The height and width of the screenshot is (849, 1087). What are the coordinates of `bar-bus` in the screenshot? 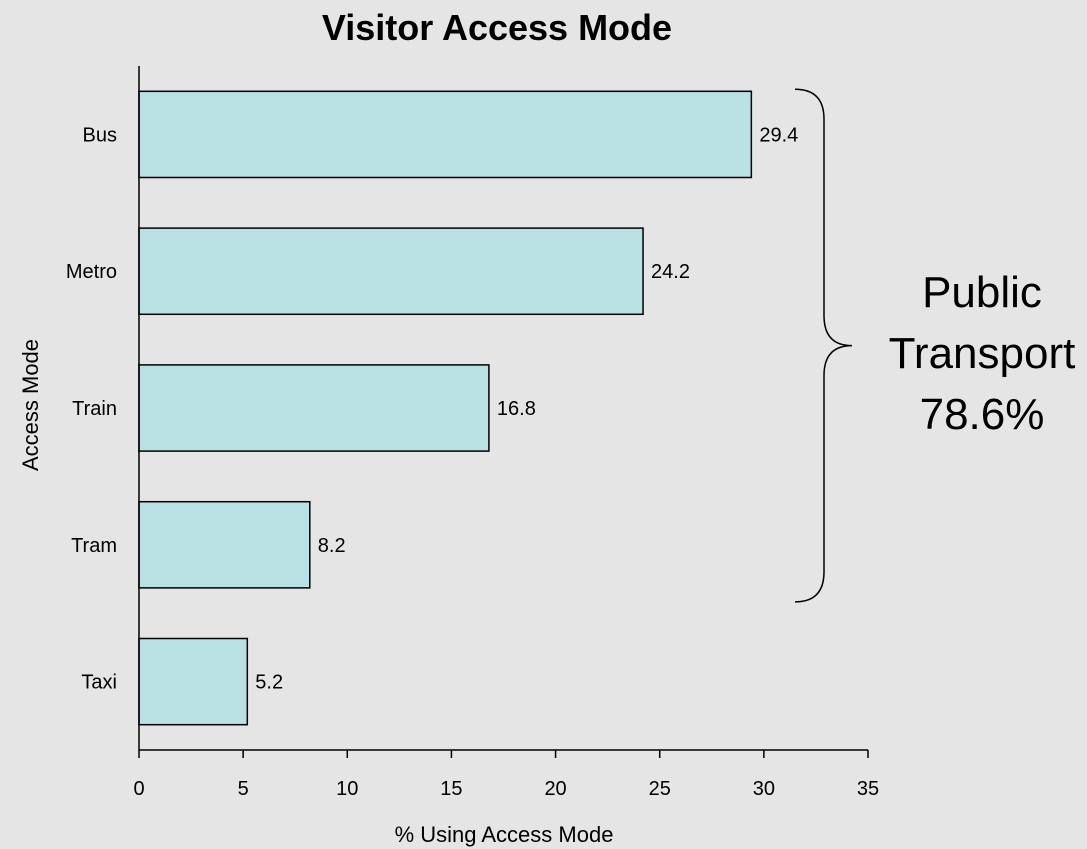 It's located at (445, 134).